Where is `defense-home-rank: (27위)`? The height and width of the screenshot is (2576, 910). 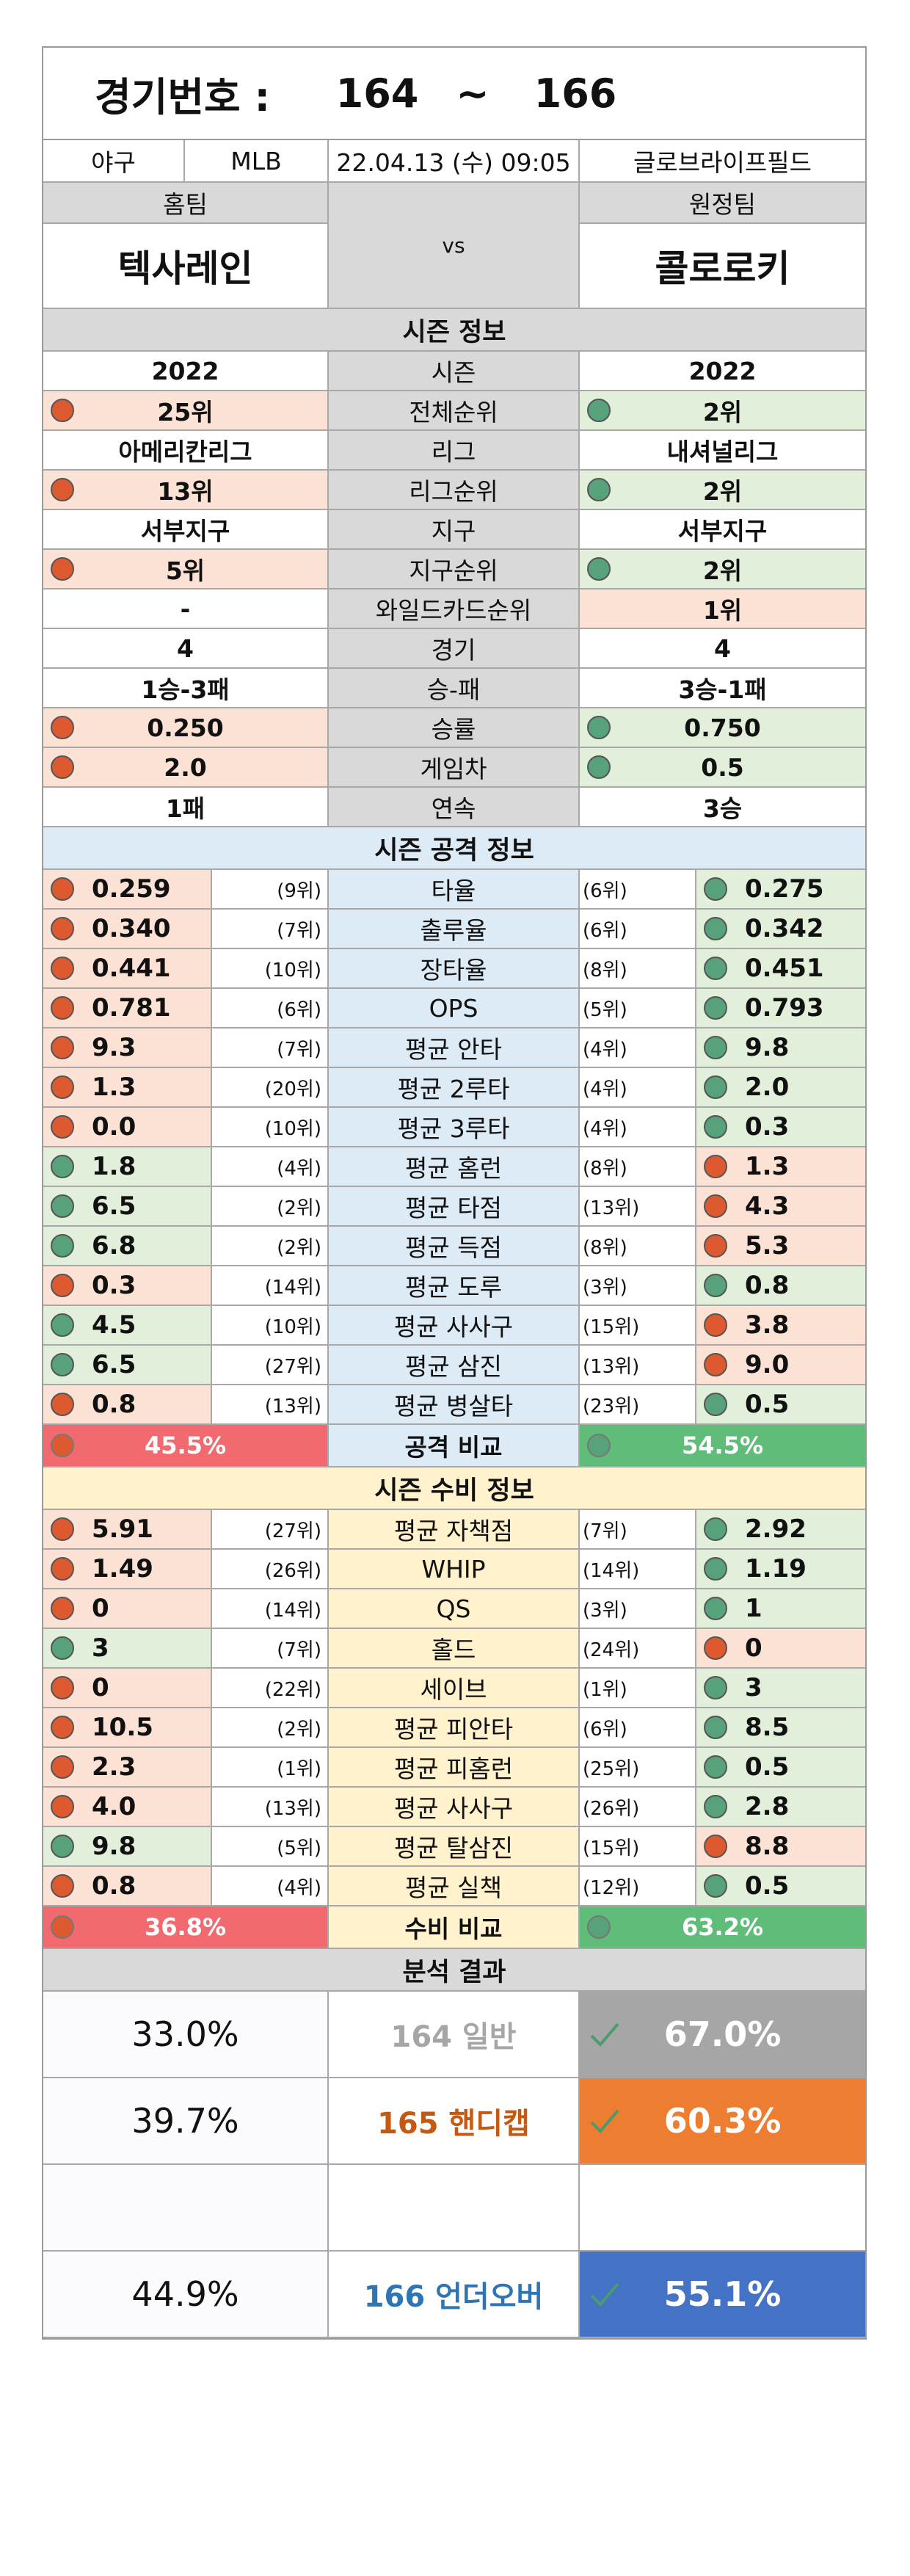
defense-home-rank: (27위) is located at coordinates (270, 1530).